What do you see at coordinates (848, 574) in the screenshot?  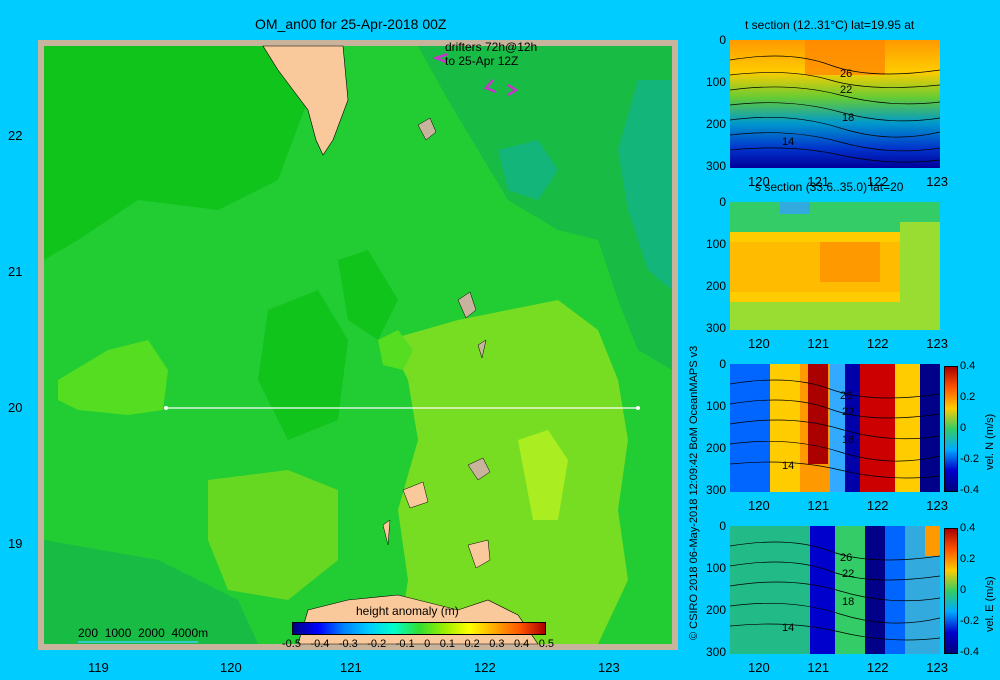 I see `panel-4-contour-22: 22` at bounding box center [848, 574].